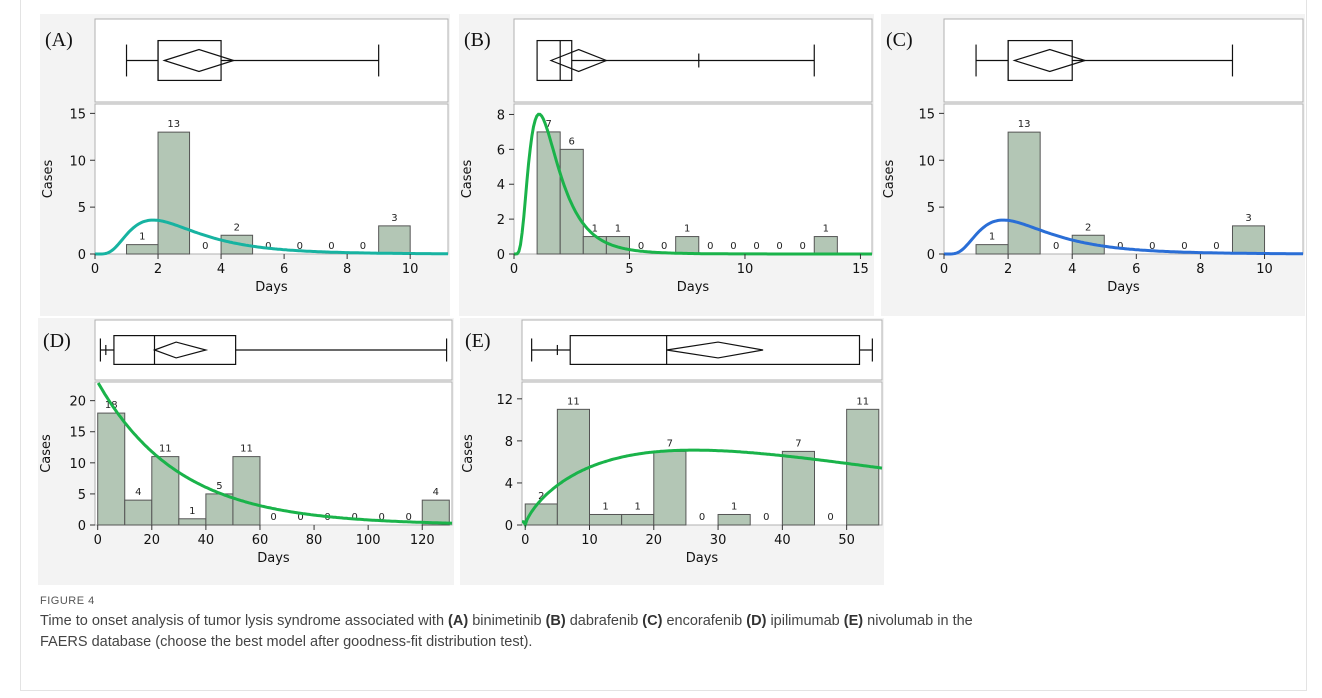  I want to click on x-tick-label: 60, so click(260, 540).